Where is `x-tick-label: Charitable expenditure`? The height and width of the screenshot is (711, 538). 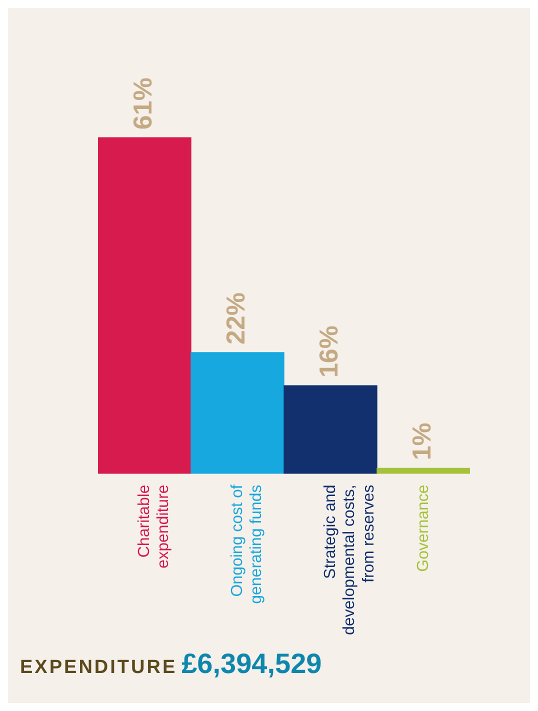 x-tick-label: Charitable expenditure is located at coordinates (154, 526).